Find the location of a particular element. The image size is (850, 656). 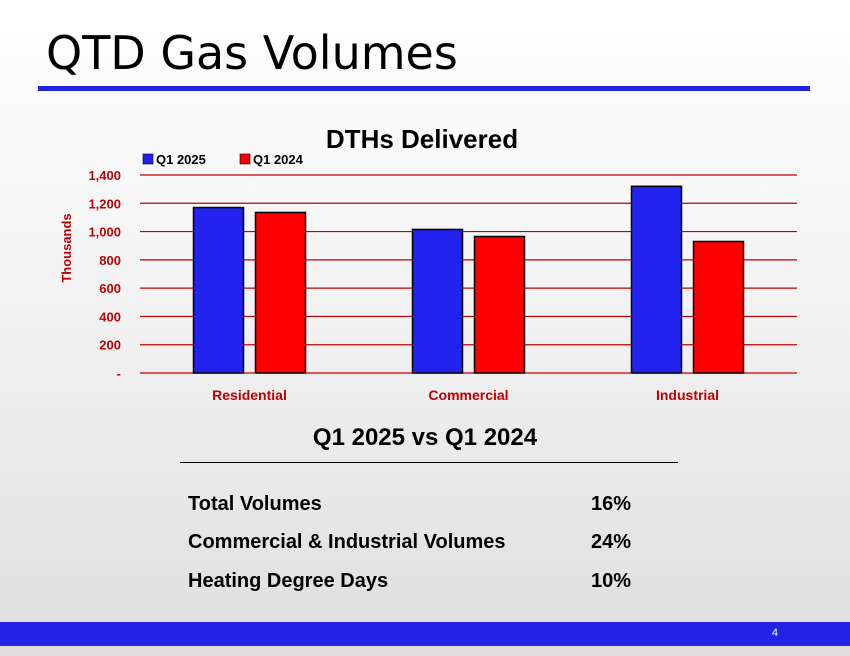

bar-industrial-q1-2025 is located at coordinates (656, 279).